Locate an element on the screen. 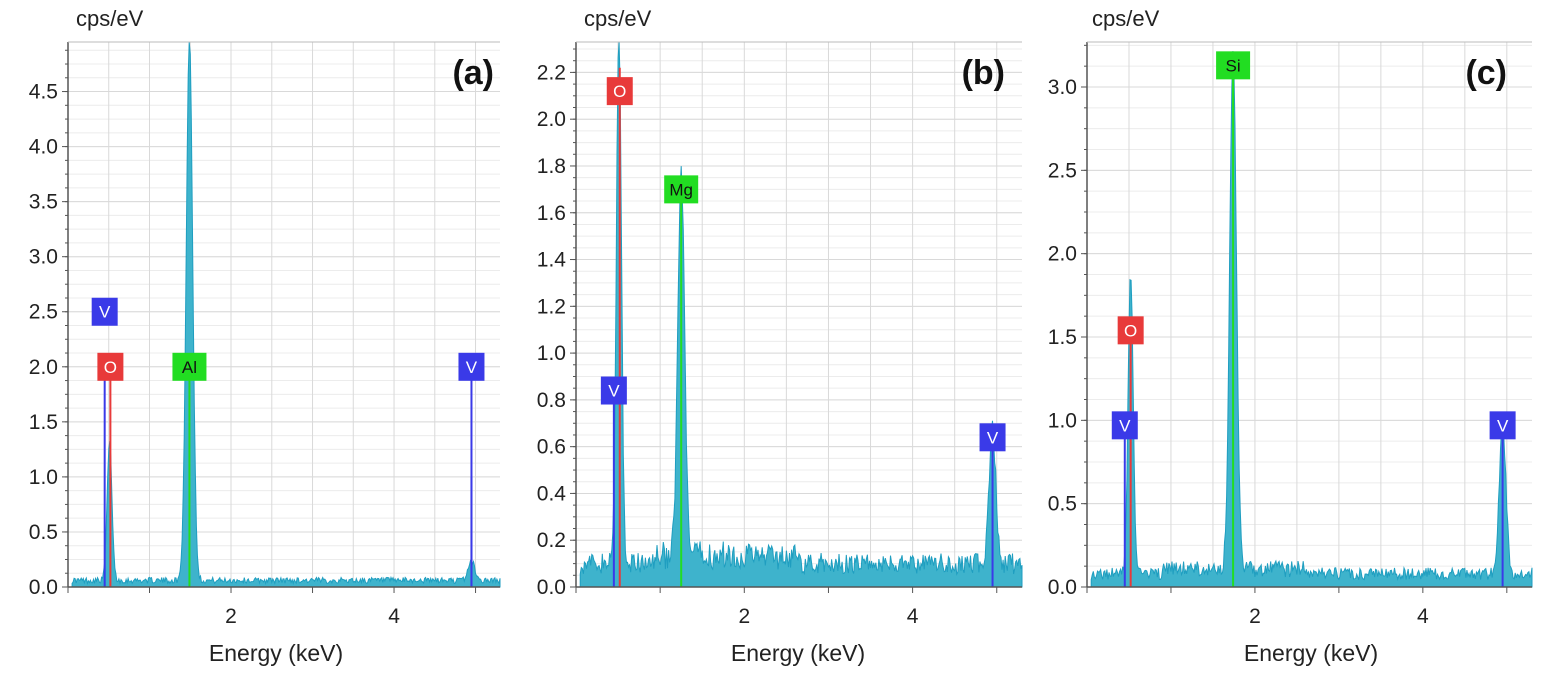 This screenshot has height=681, width=1542. y-tick-label: 4.5 is located at coordinates (43, 92).